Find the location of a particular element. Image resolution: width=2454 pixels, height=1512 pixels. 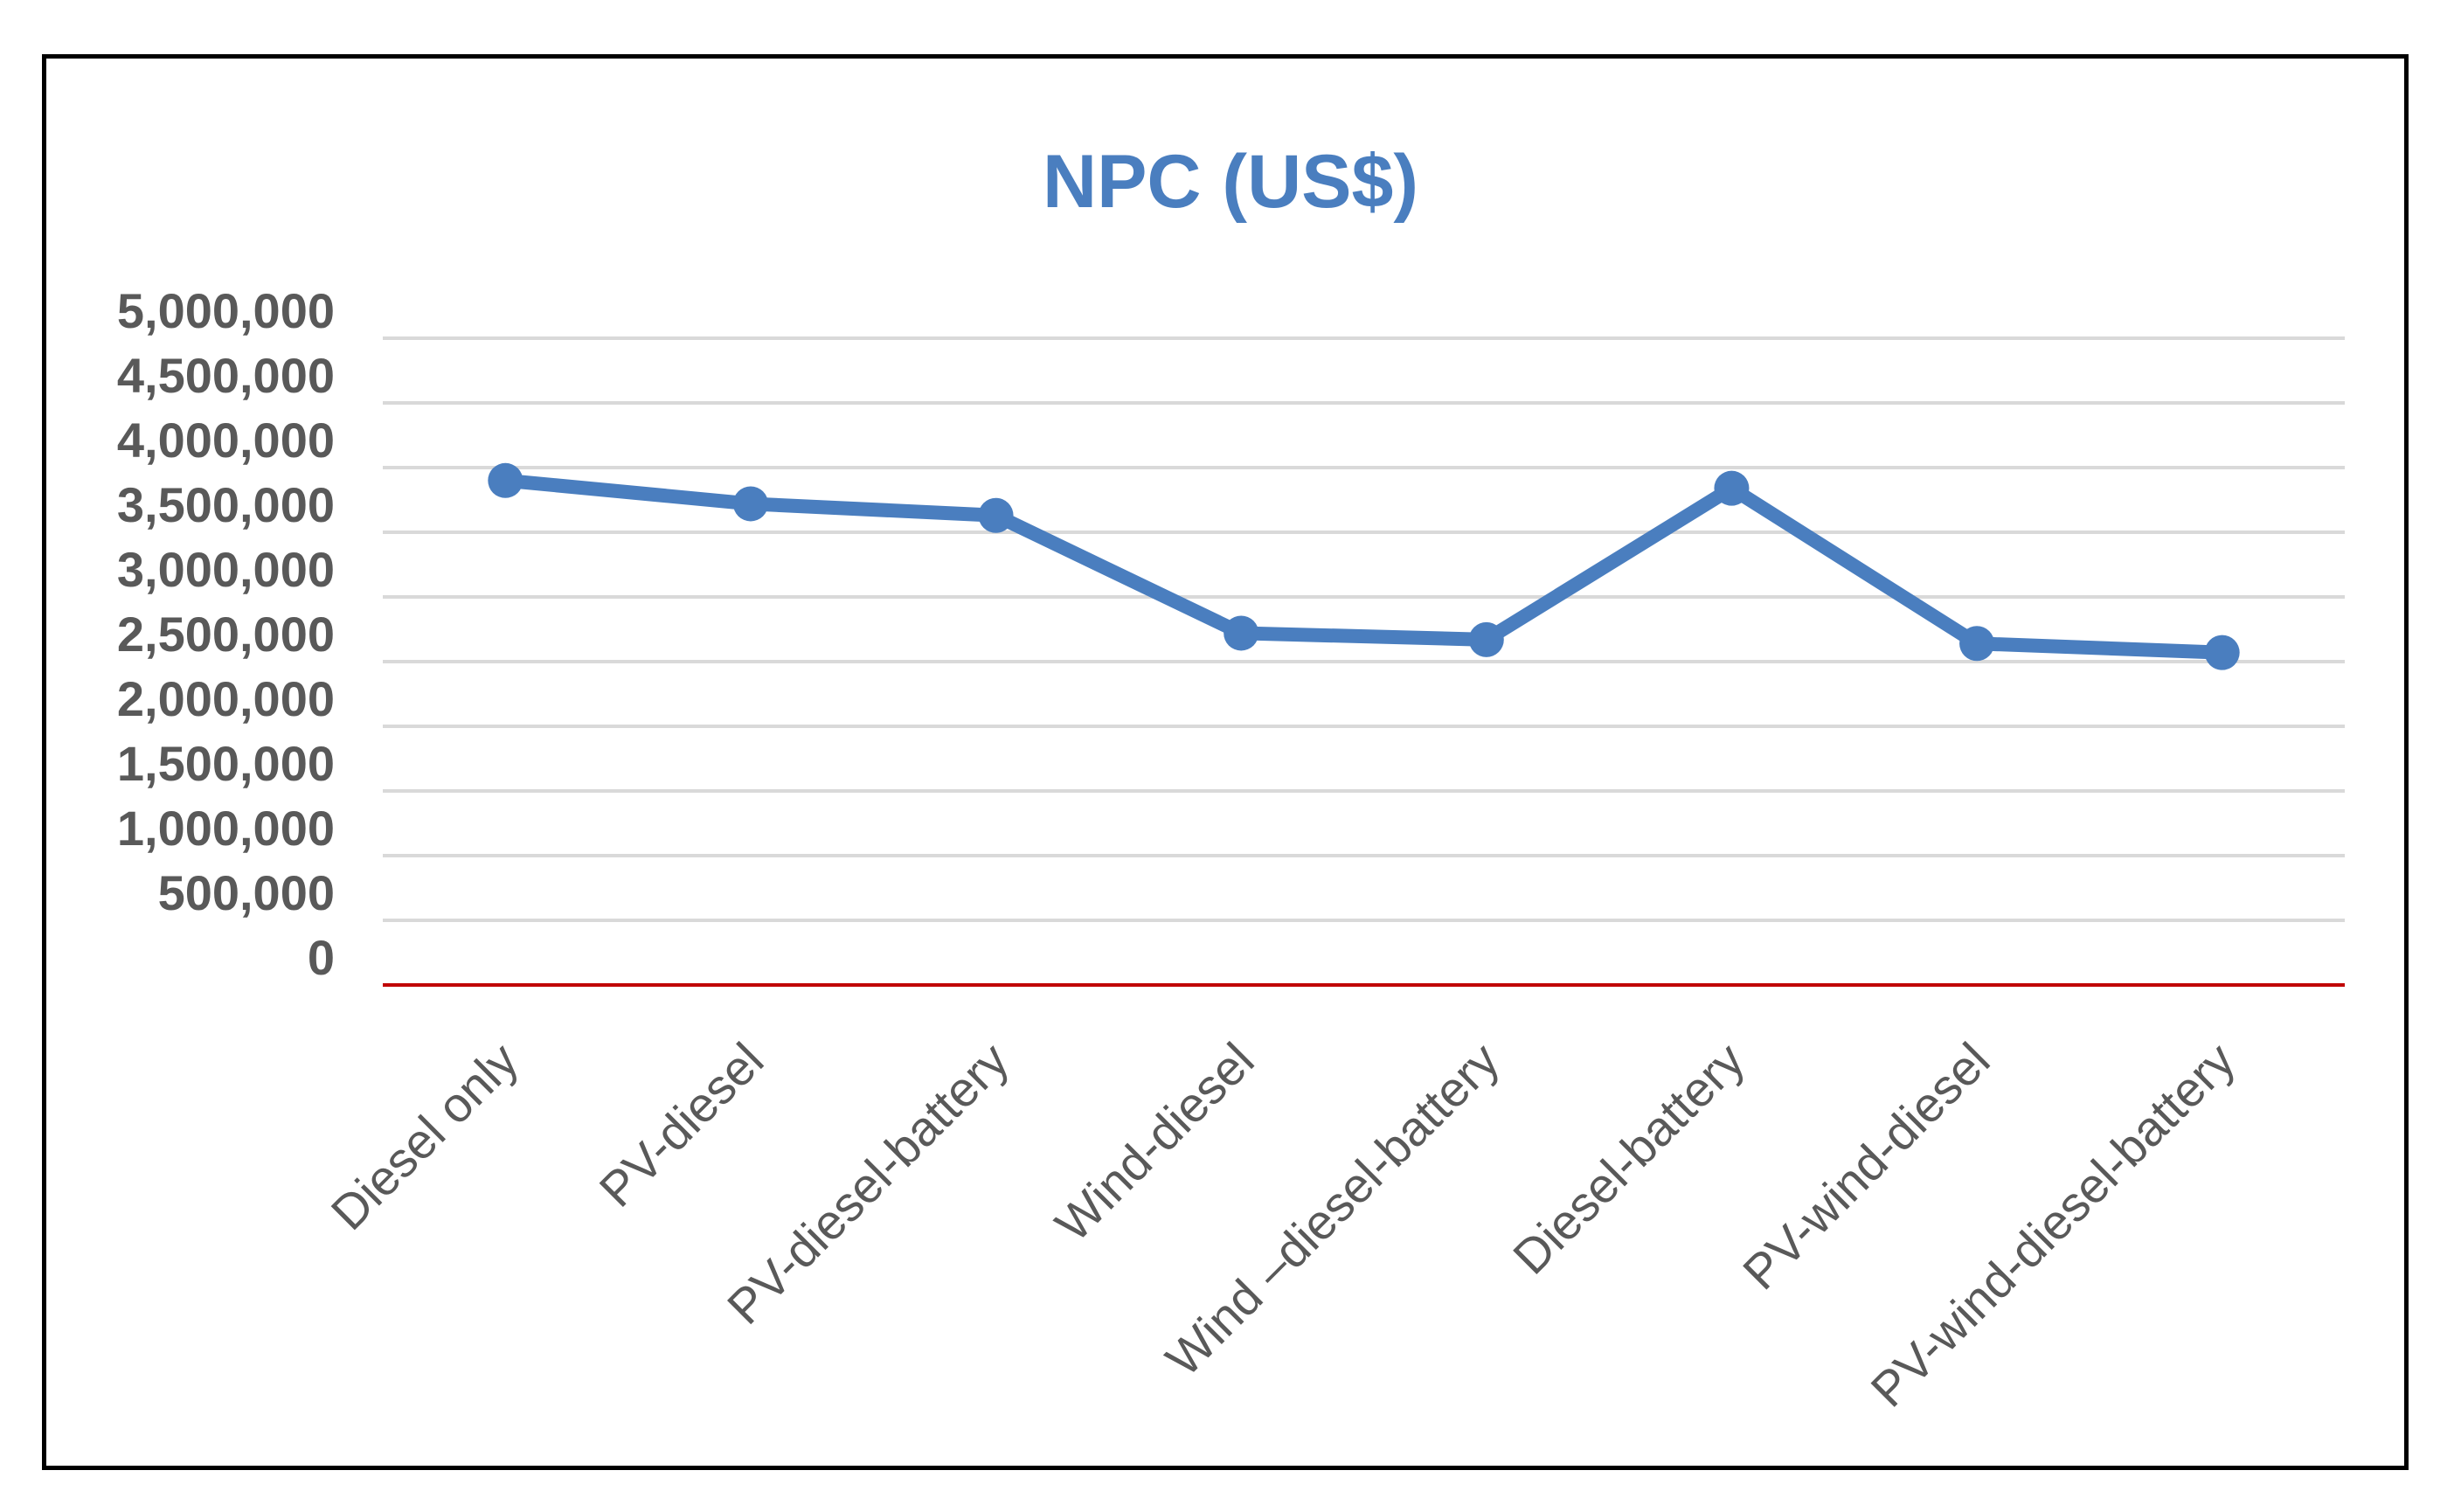

y-tick-label: 4,000,000 is located at coordinates (226, 440).